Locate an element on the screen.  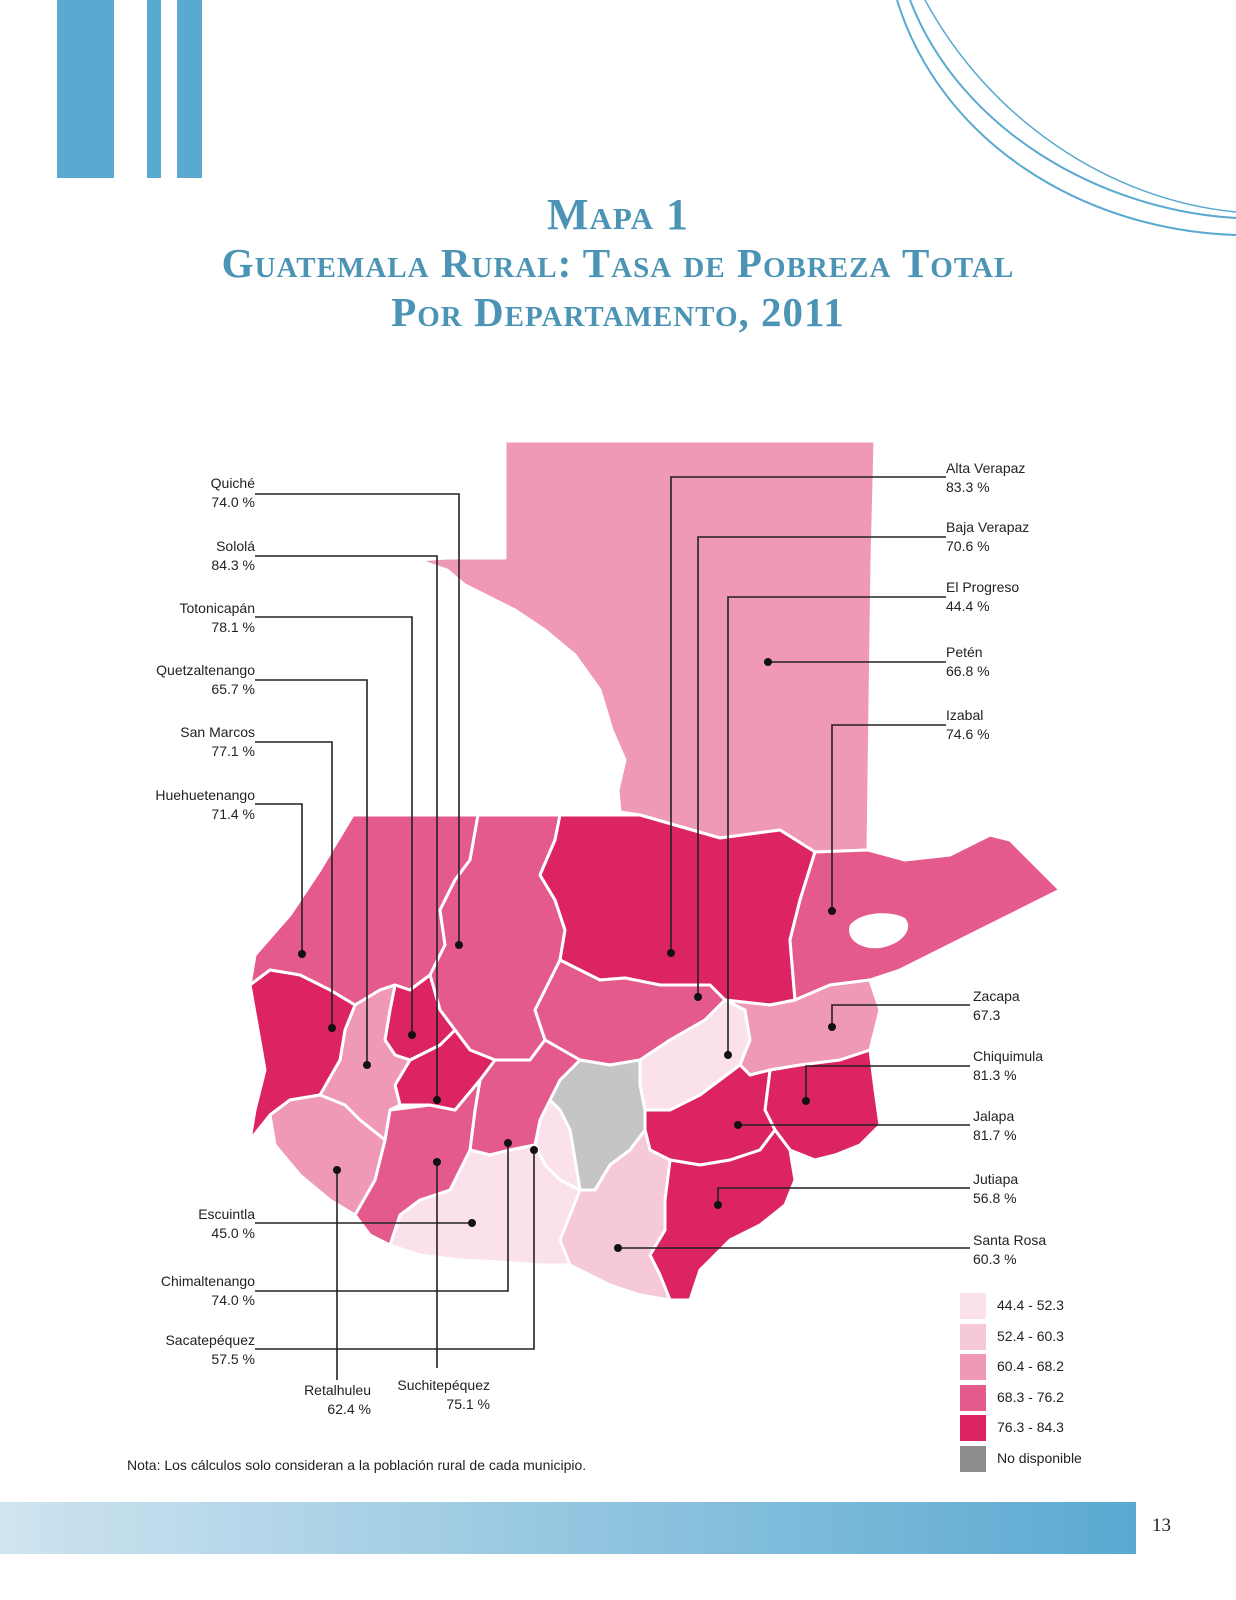
legend-label: 68.3 - 76.2 is located at coordinates (1030, 1396).